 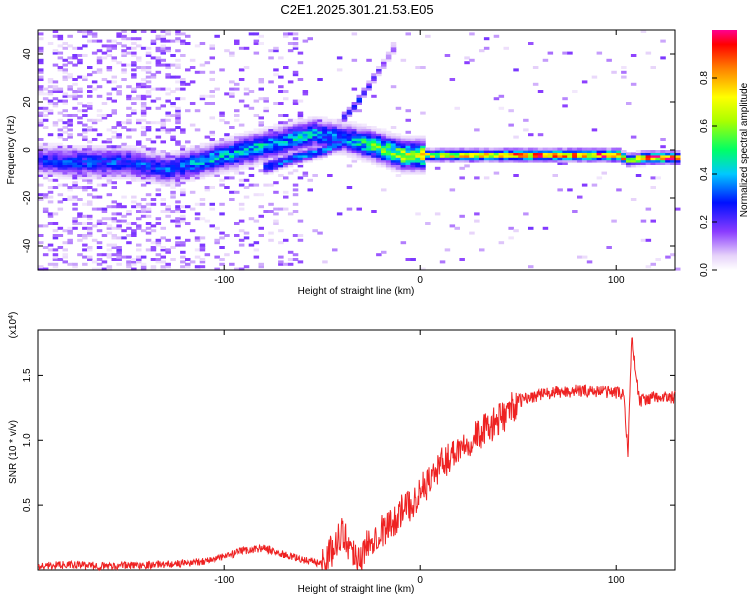 What do you see at coordinates (224, 280) in the screenshot?
I see `x-tick-label: -100` at bounding box center [224, 280].